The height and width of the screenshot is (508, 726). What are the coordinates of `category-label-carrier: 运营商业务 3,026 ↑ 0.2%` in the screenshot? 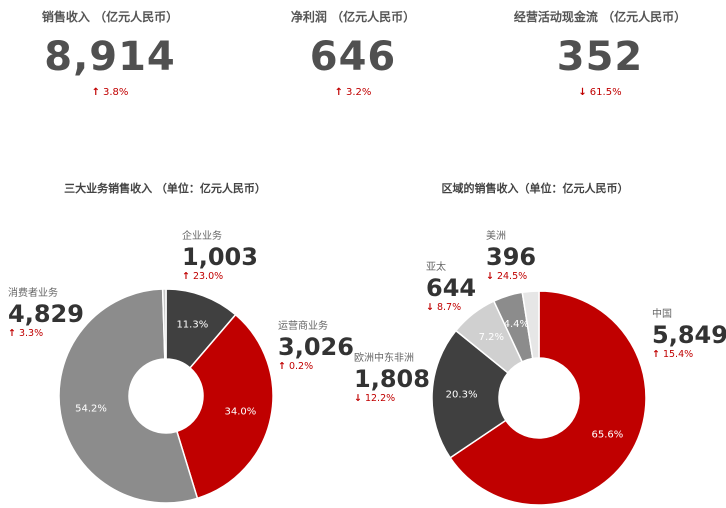 It's located at (316, 346).